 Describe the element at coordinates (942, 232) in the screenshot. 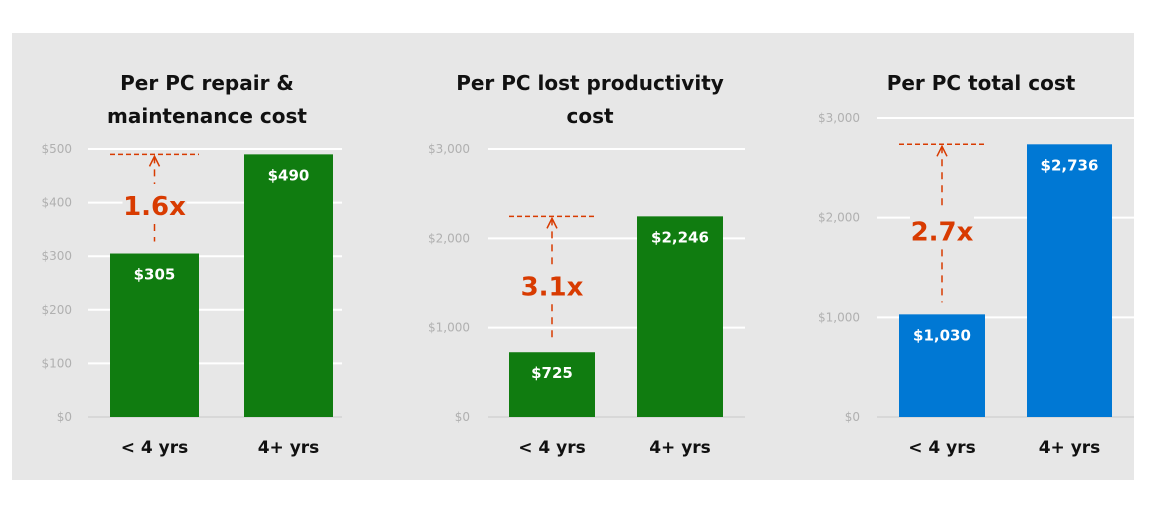

I see `multiplier-label: 2.7x` at that location.